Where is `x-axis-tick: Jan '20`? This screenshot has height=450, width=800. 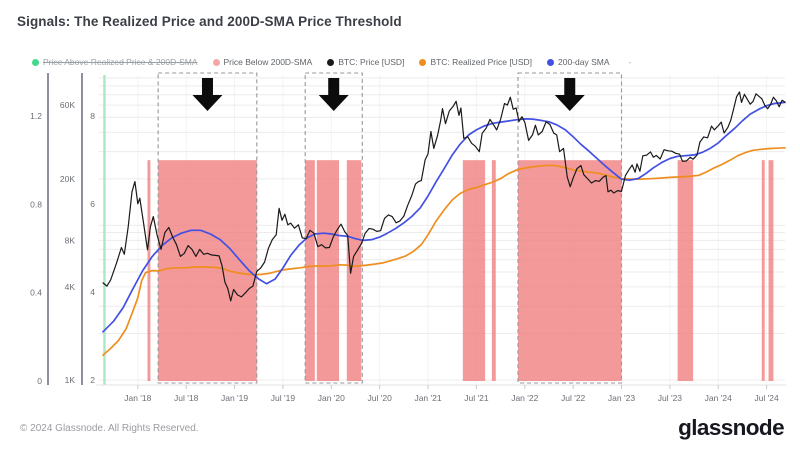
x-axis-tick: Jan '20 is located at coordinates (331, 398).